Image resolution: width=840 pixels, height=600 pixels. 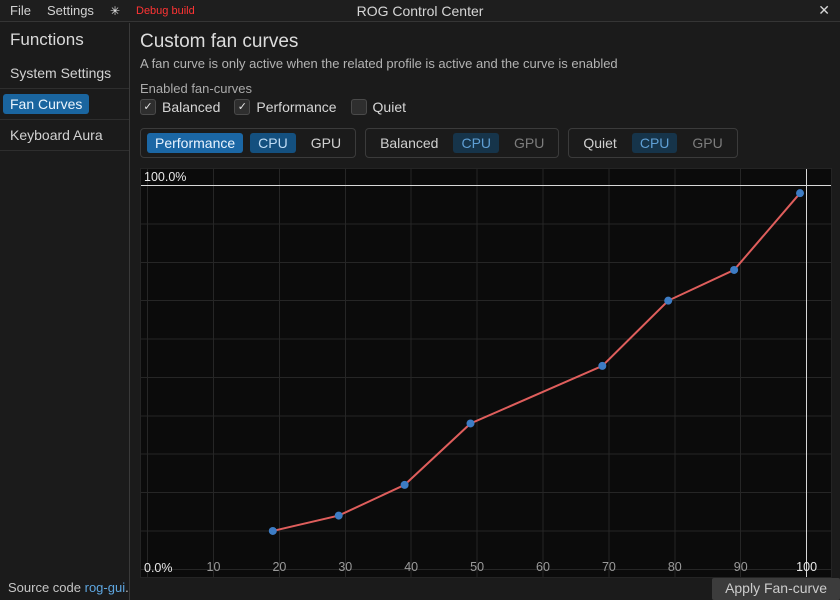 What do you see at coordinates (56, 135) in the screenshot?
I see `sidebar-item-label: Keyboard Aura` at bounding box center [56, 135].